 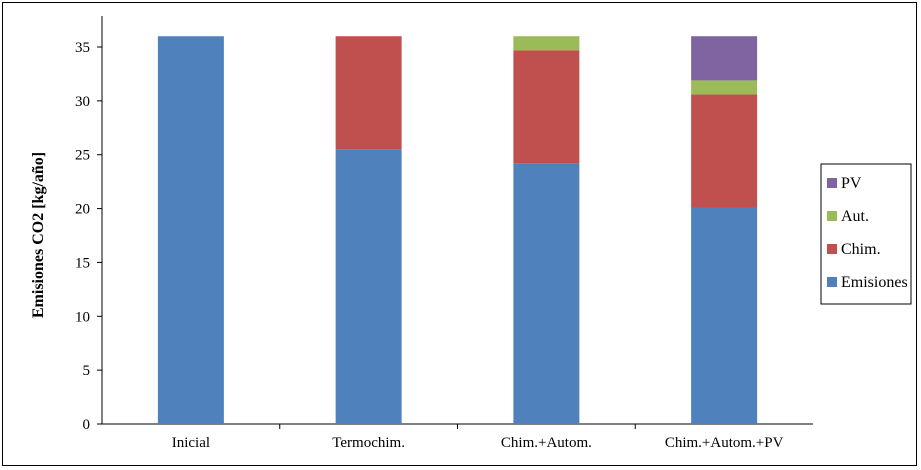 I want to click on y-axis: 0 5 10 15 20 25 30 35, so click(x=89, y=224).